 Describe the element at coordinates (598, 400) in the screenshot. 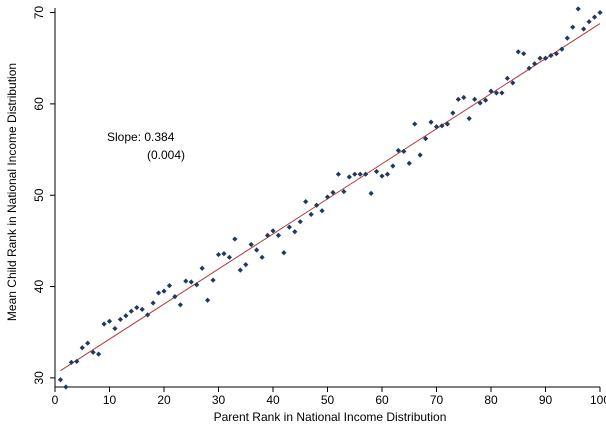

I see `x-tick-label: 100` at that location.